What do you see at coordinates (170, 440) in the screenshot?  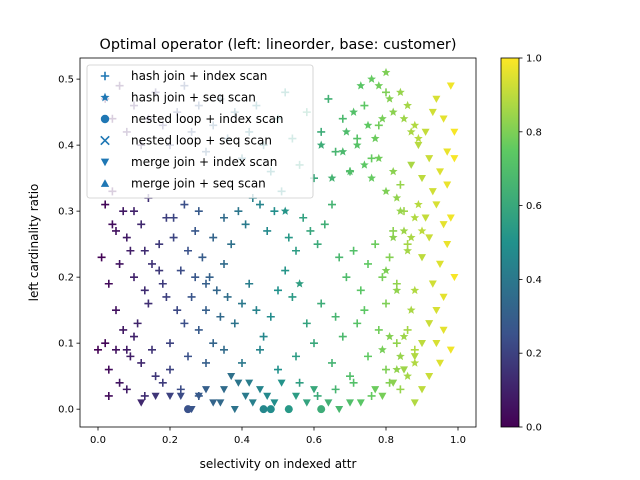 I see `x-tick-label-1: 0.2` at bounding box center [170, 440].